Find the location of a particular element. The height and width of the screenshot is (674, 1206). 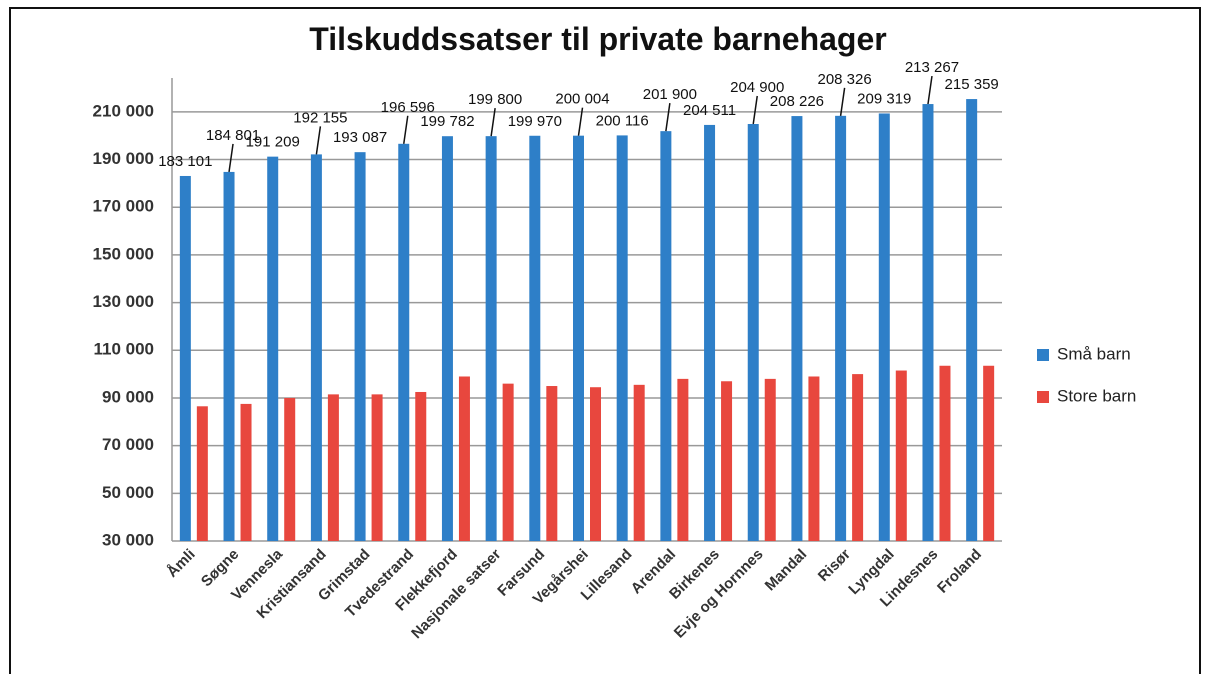

value-label: 213 267 is located at coordinates (932, 67).